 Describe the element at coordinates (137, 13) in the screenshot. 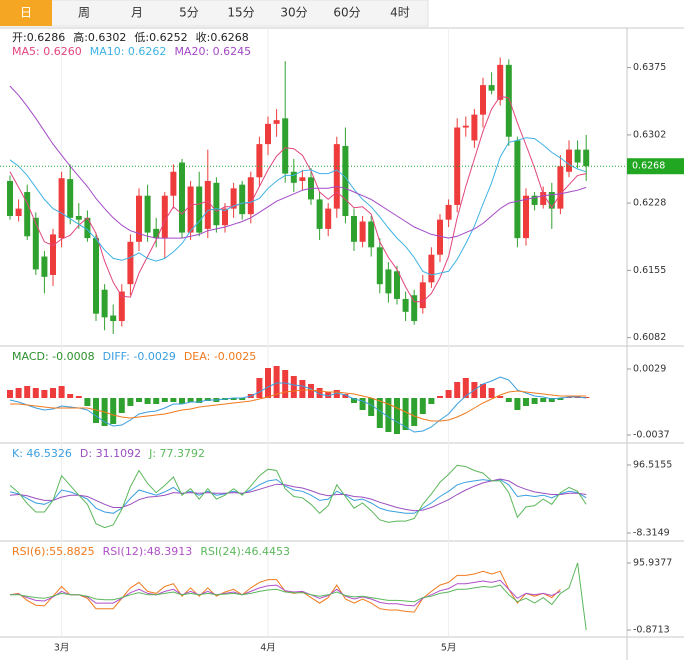

I see `tab: 月` at that location.